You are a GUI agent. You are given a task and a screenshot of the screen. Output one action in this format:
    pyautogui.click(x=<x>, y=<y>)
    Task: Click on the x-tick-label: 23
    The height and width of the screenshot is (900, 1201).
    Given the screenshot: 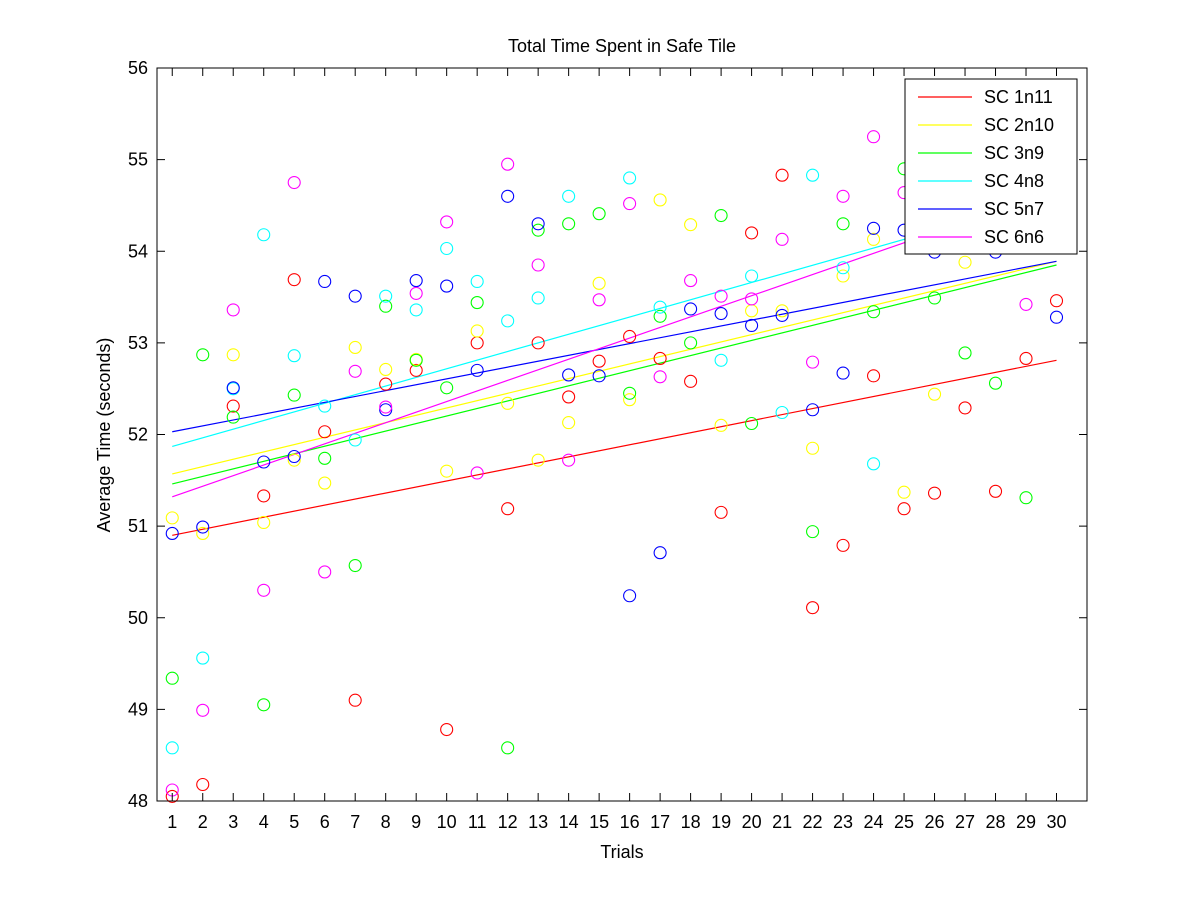 What is the action you would take?
    pyautogui.click(x=843, y=822)
    